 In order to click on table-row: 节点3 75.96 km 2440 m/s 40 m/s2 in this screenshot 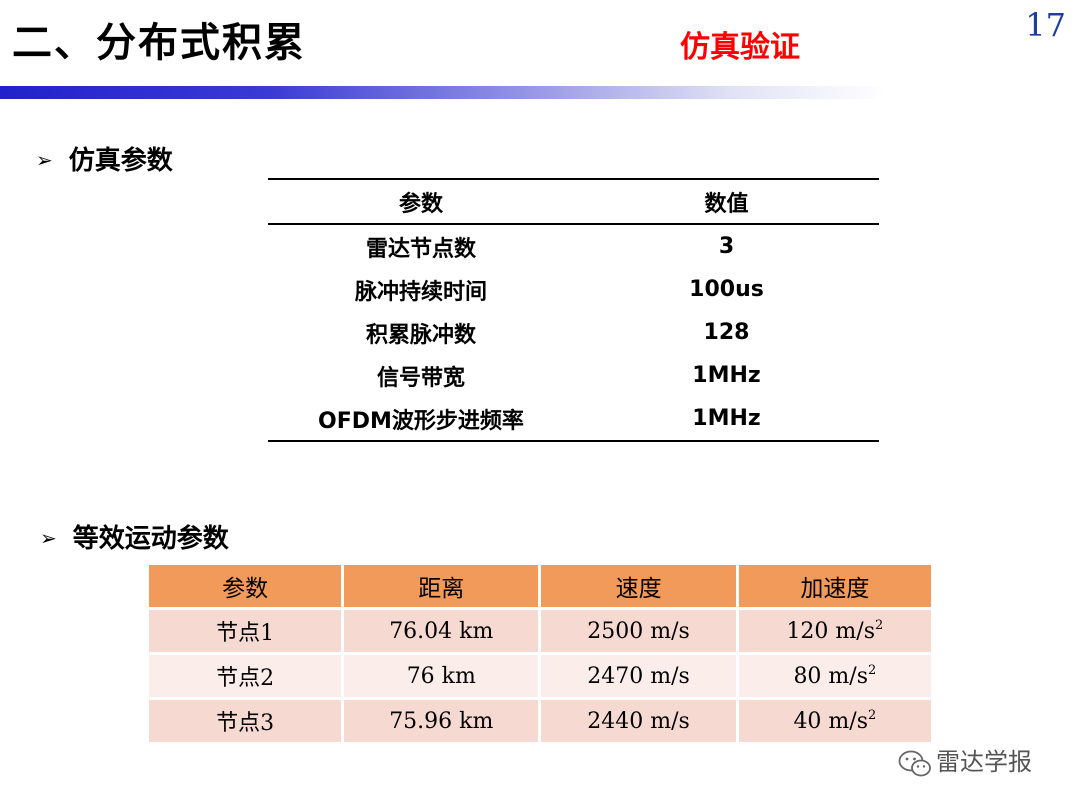, I will do `click(540, 721)`.